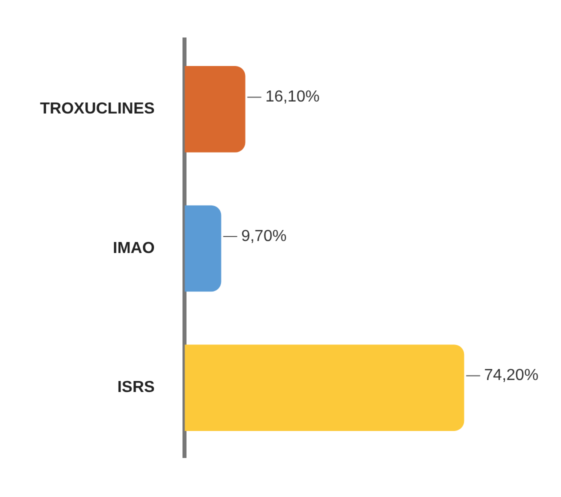 This screenshot has height=497, width=561. I want to click on data-label: 9,70%, so click(264, 236).